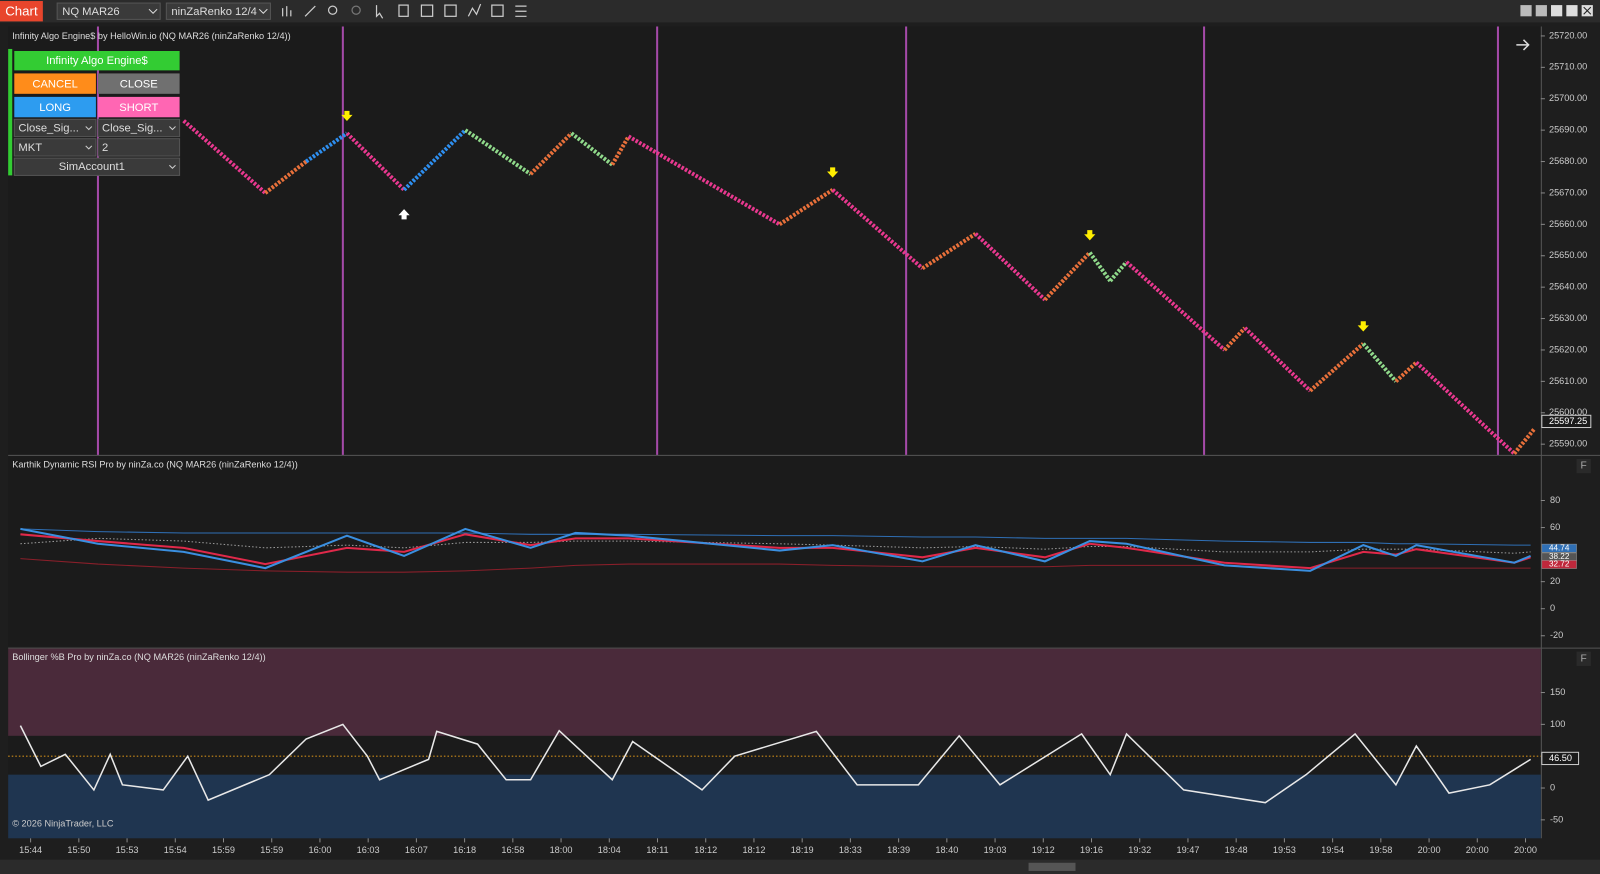 This screenshot has height=874, width=1600. I want to click on dropdown-caret, so click(153, 11).